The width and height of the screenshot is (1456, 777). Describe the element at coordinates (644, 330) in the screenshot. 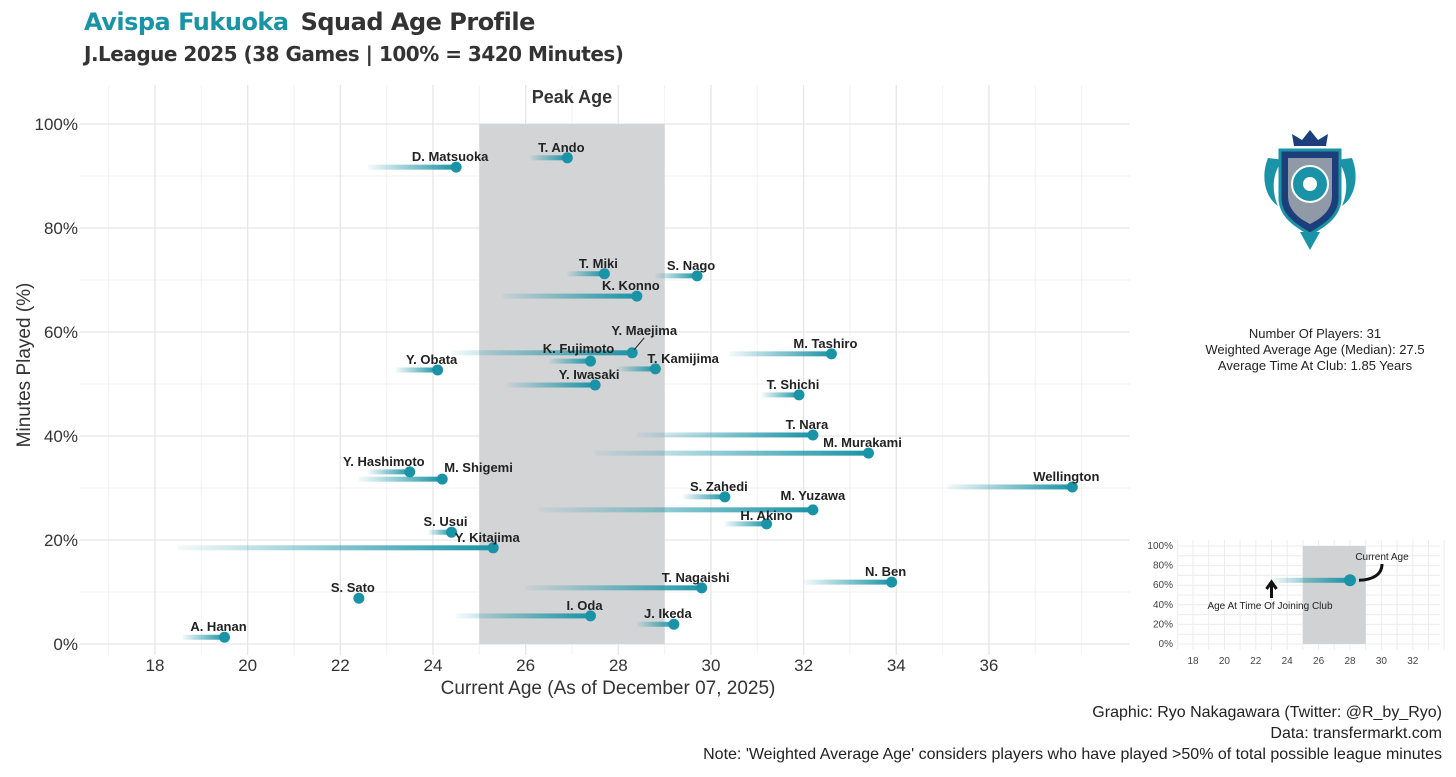

I see `player-label: Y. Maejima` at that location.